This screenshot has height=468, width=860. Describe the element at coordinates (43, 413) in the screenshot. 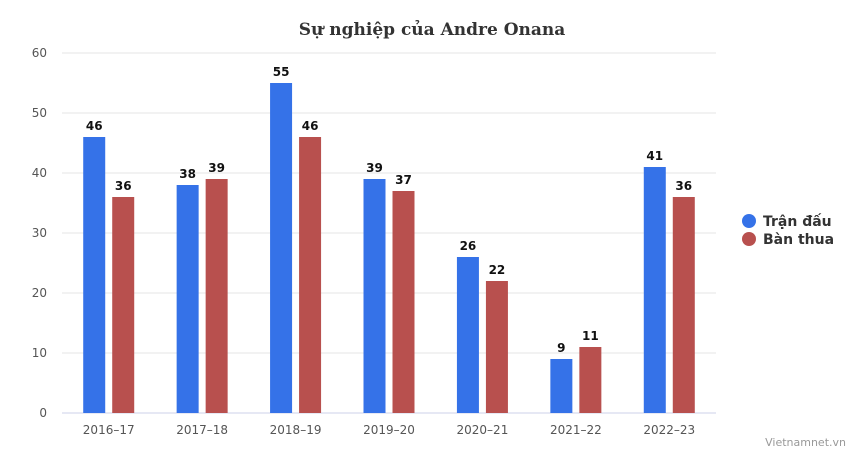

I see `y-tick-label: 0` at that location.